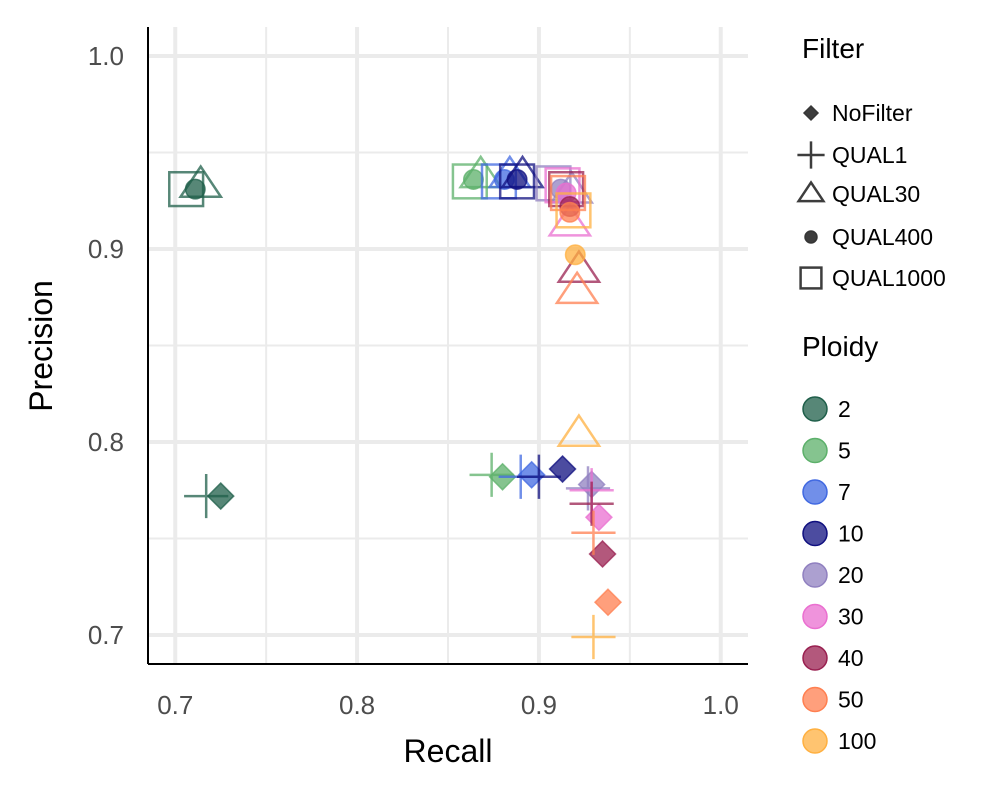 The image size is (1000, 800). I want to click on legend-plus-icon, so click(811, 155).